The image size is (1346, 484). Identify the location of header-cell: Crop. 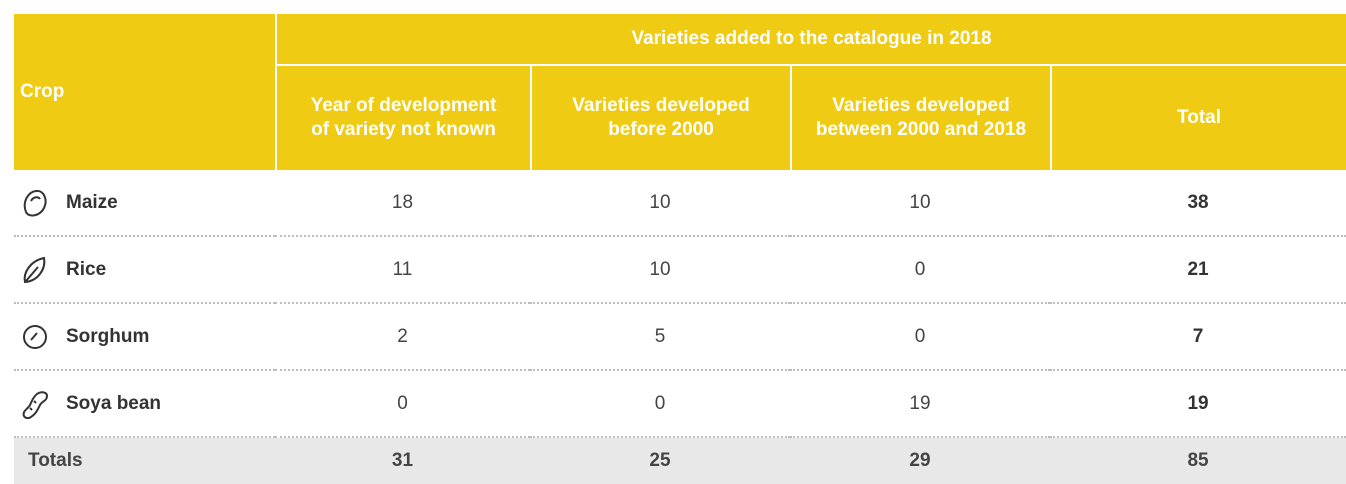
(144, 92).